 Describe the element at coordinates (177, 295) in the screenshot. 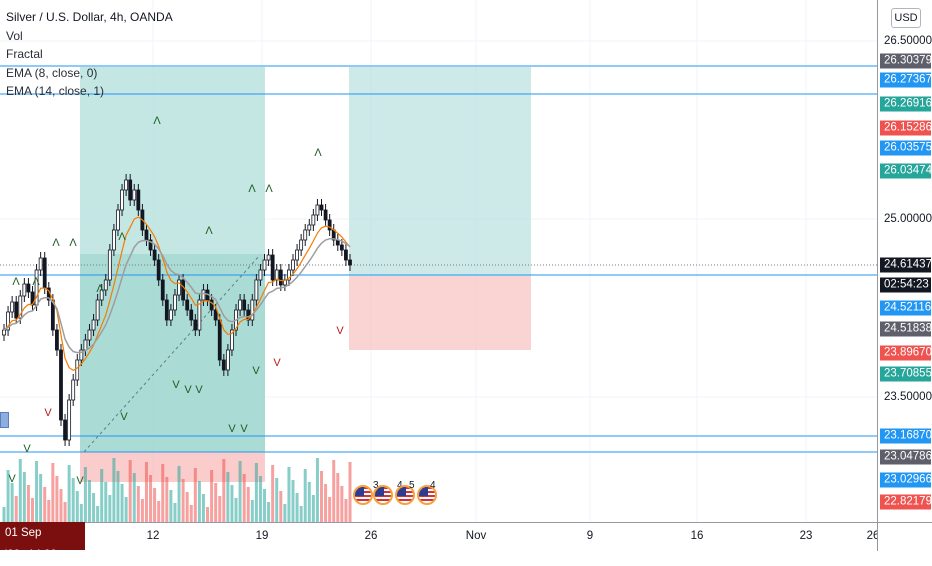

I see `ema-14-line` at that location.